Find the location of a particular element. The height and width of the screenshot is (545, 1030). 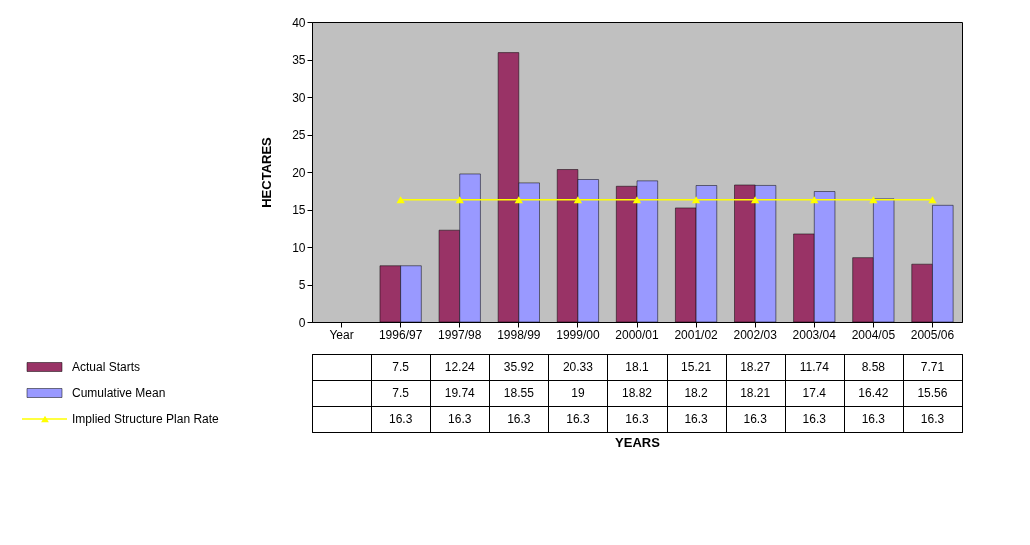

x-tick-label: 2003/04 is located at coordinates (814, 334).